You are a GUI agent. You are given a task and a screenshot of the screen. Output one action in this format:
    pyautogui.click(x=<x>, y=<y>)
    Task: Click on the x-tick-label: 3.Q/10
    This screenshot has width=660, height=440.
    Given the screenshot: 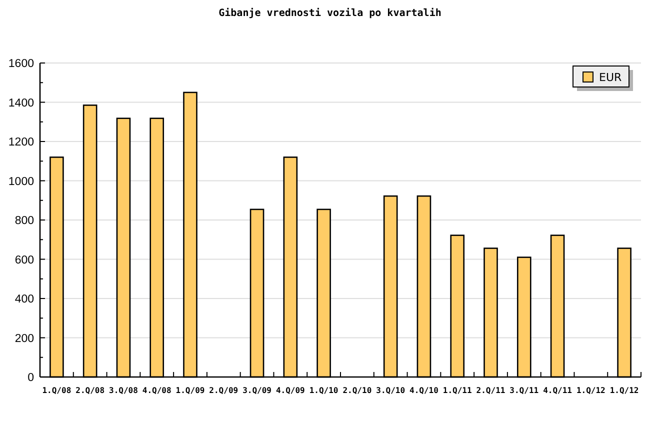 What is the action you would take?
    pyautogui.click(x=391, y=390)
    